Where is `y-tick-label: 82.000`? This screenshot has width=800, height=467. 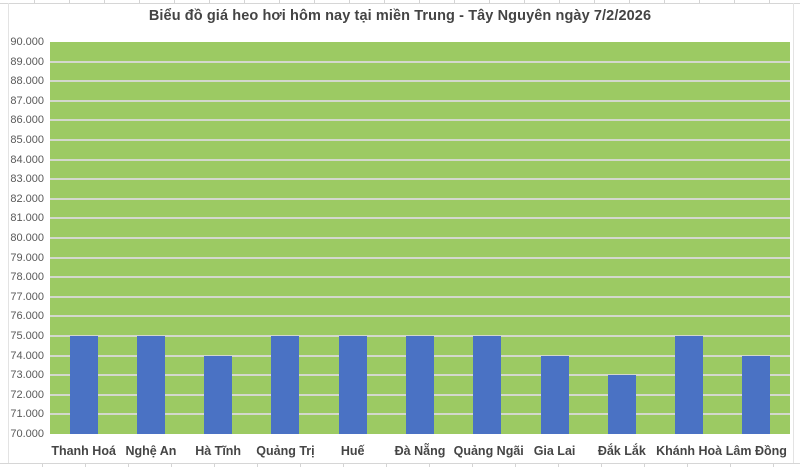 y-tick-label: 82.000 is located at coordinates (27, 198).